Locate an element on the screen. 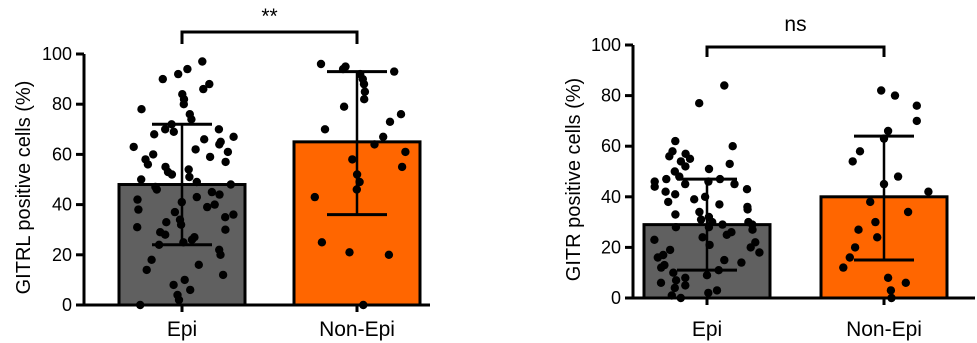 The height and width of the screenshot is (343, 977). significance-bracket is located at coordinates (795, 51).